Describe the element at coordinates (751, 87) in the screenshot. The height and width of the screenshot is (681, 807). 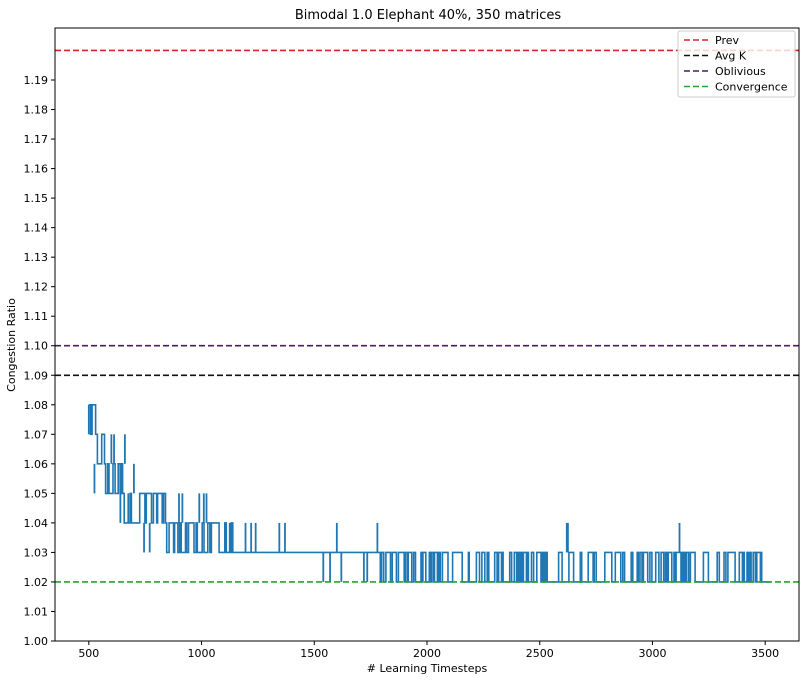
I see `legend-label: Convergence` at that location.